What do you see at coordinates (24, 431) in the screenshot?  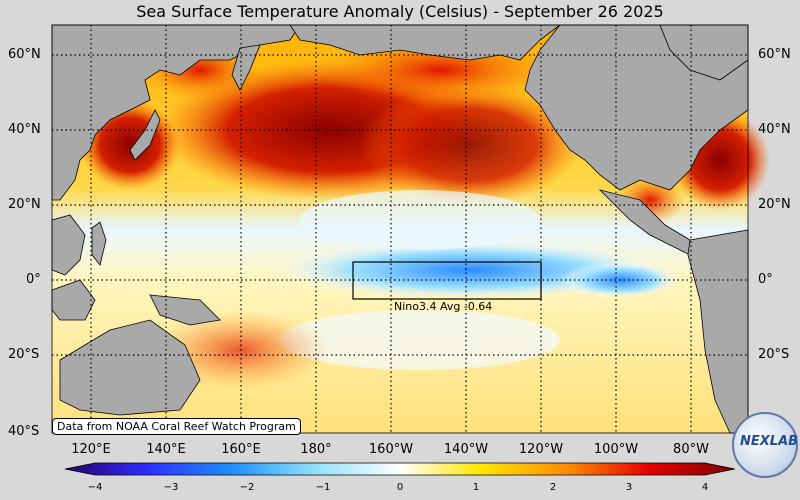 I see `lat-label-left-40s: 40°S` at bounding box center [24, 431].